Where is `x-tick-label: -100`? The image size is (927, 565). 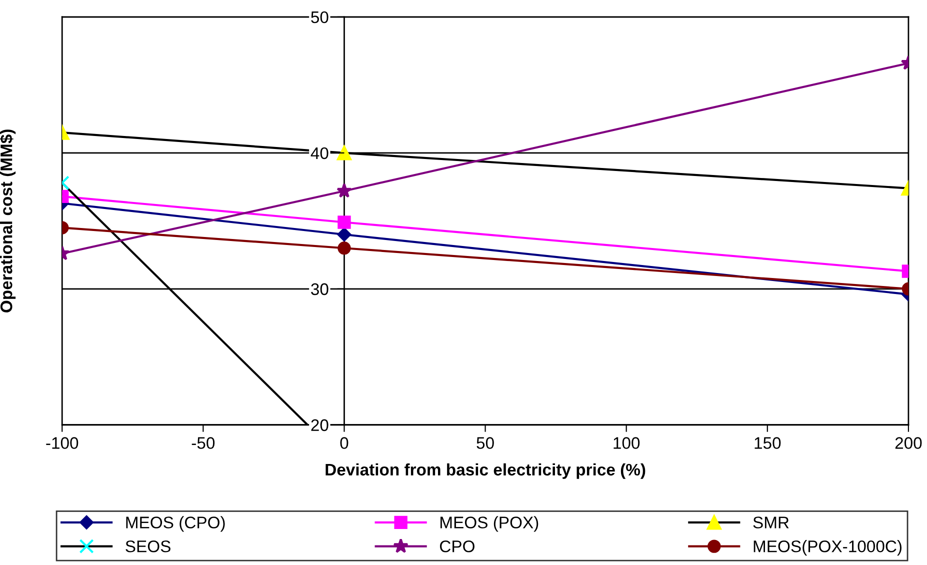
x-tick-label: -100 is located at coordinates (62, 443).